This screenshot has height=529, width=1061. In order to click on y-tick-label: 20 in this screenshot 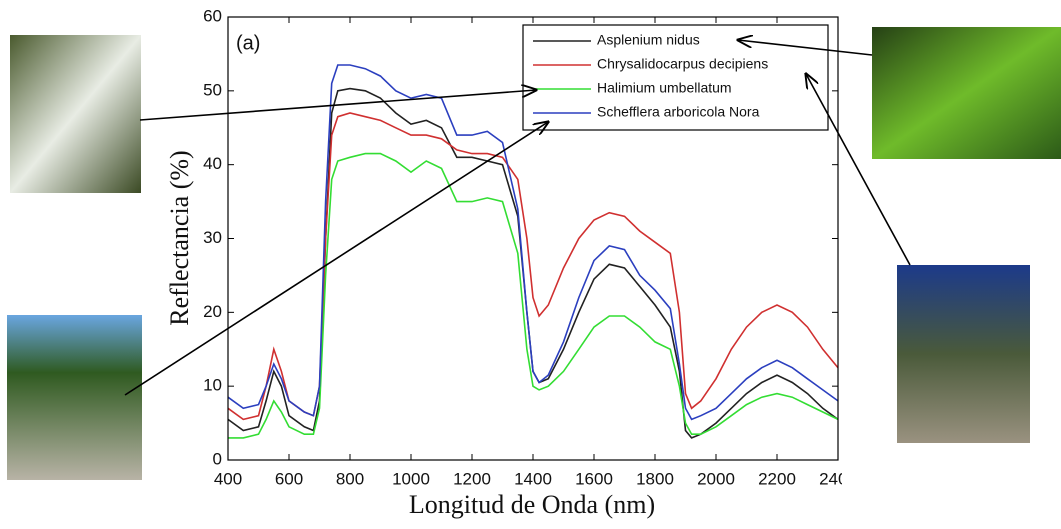, I will do `click(212, 311)`.